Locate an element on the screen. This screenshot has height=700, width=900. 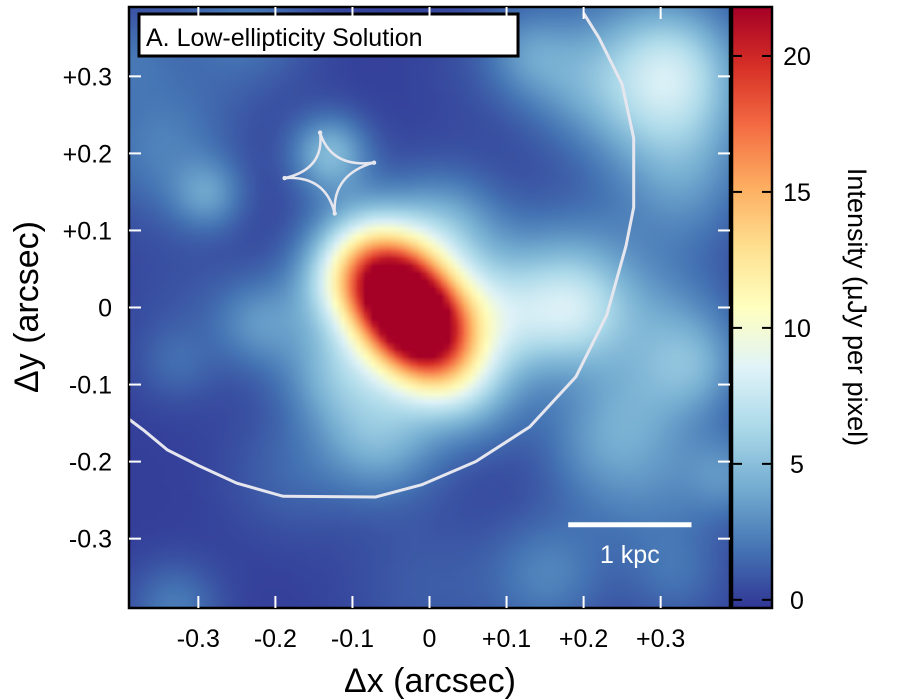
panel-title-frame is located at coordinates (328, 35).